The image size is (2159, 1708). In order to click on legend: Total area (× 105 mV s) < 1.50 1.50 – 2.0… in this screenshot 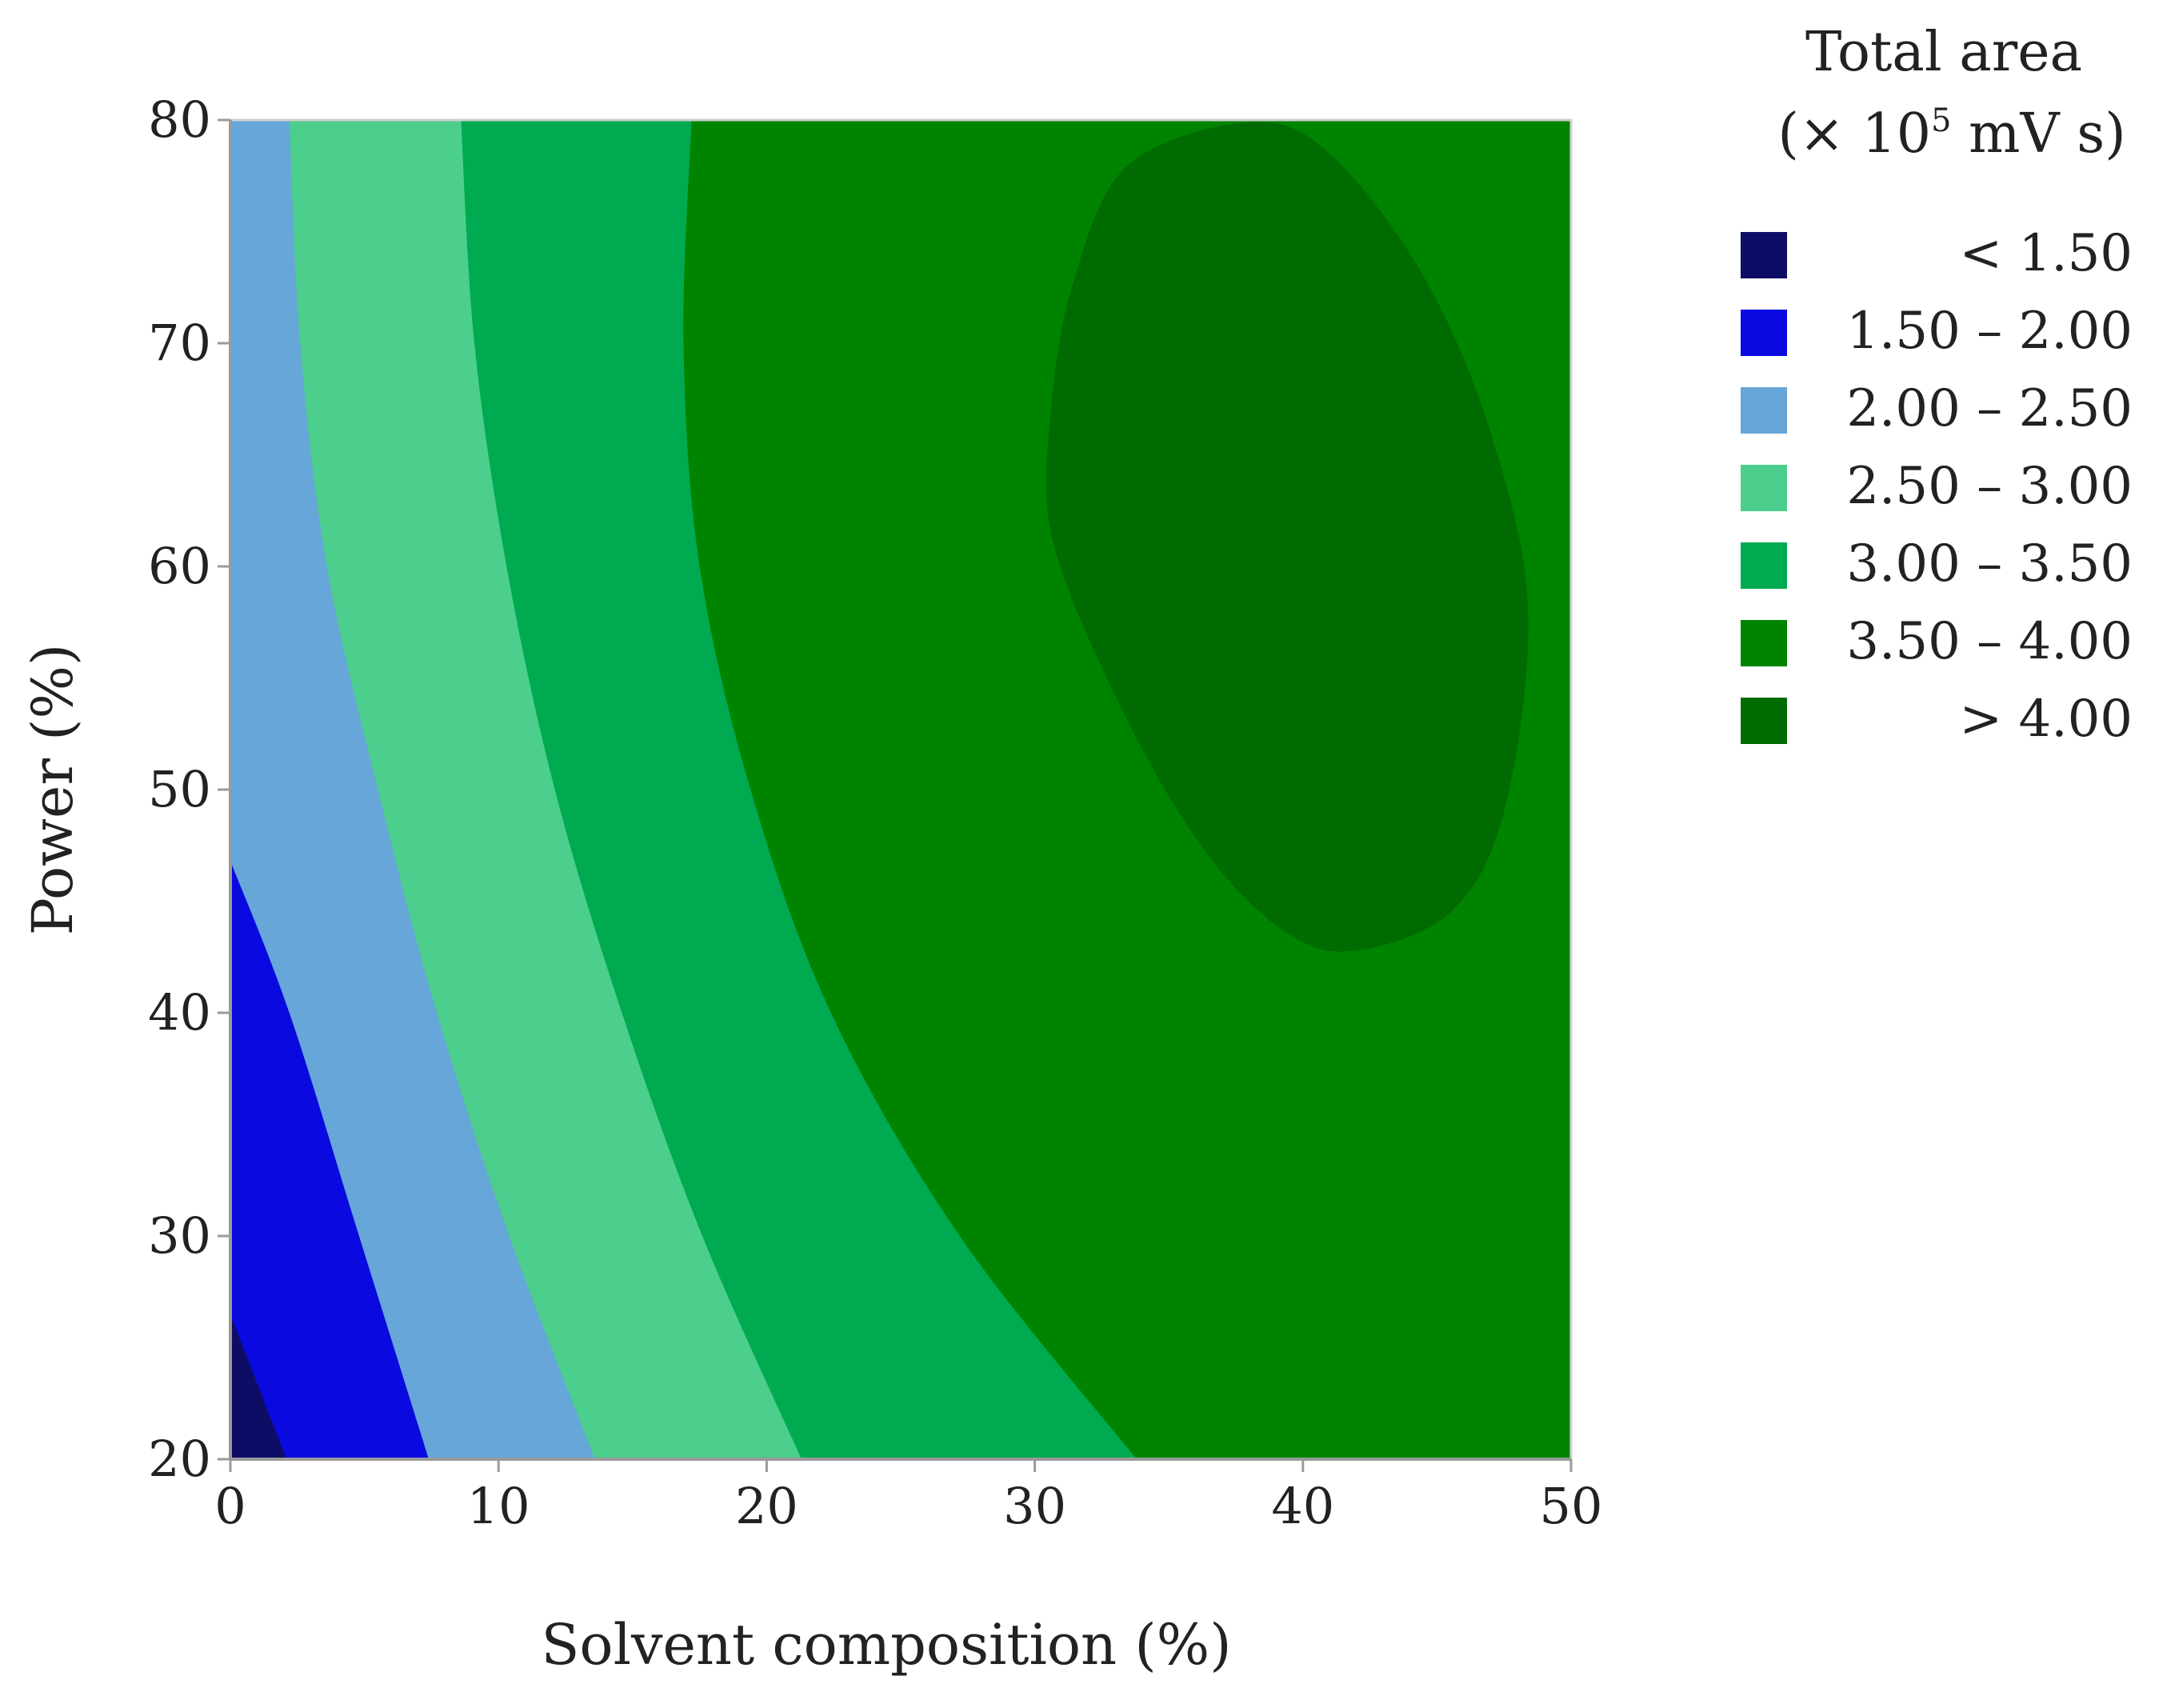, I will do `click(1937, 385)`.